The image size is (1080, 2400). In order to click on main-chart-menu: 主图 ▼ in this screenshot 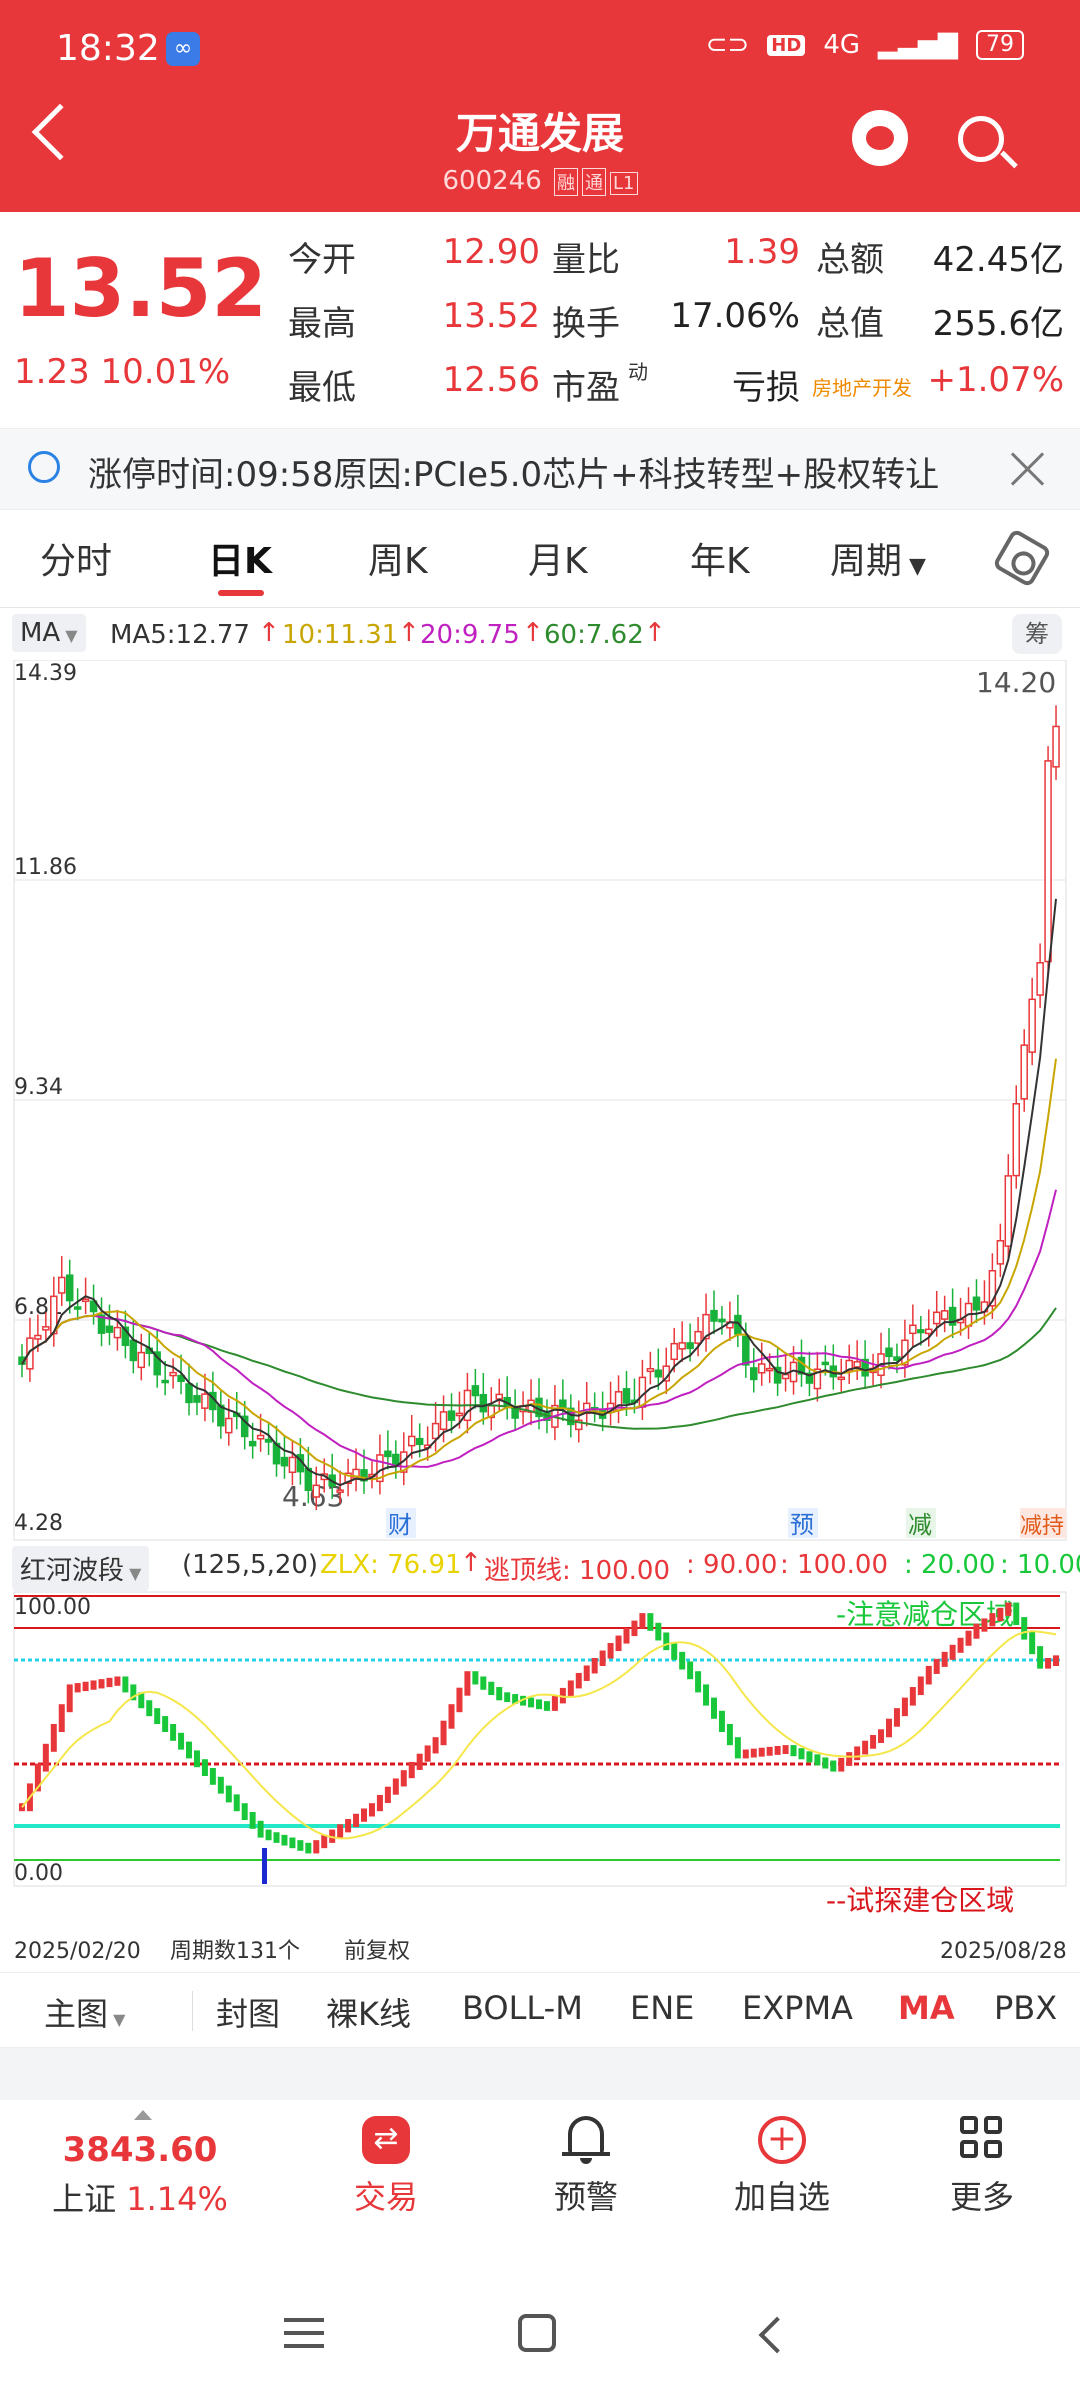, I will do `click(84, 2012)`.